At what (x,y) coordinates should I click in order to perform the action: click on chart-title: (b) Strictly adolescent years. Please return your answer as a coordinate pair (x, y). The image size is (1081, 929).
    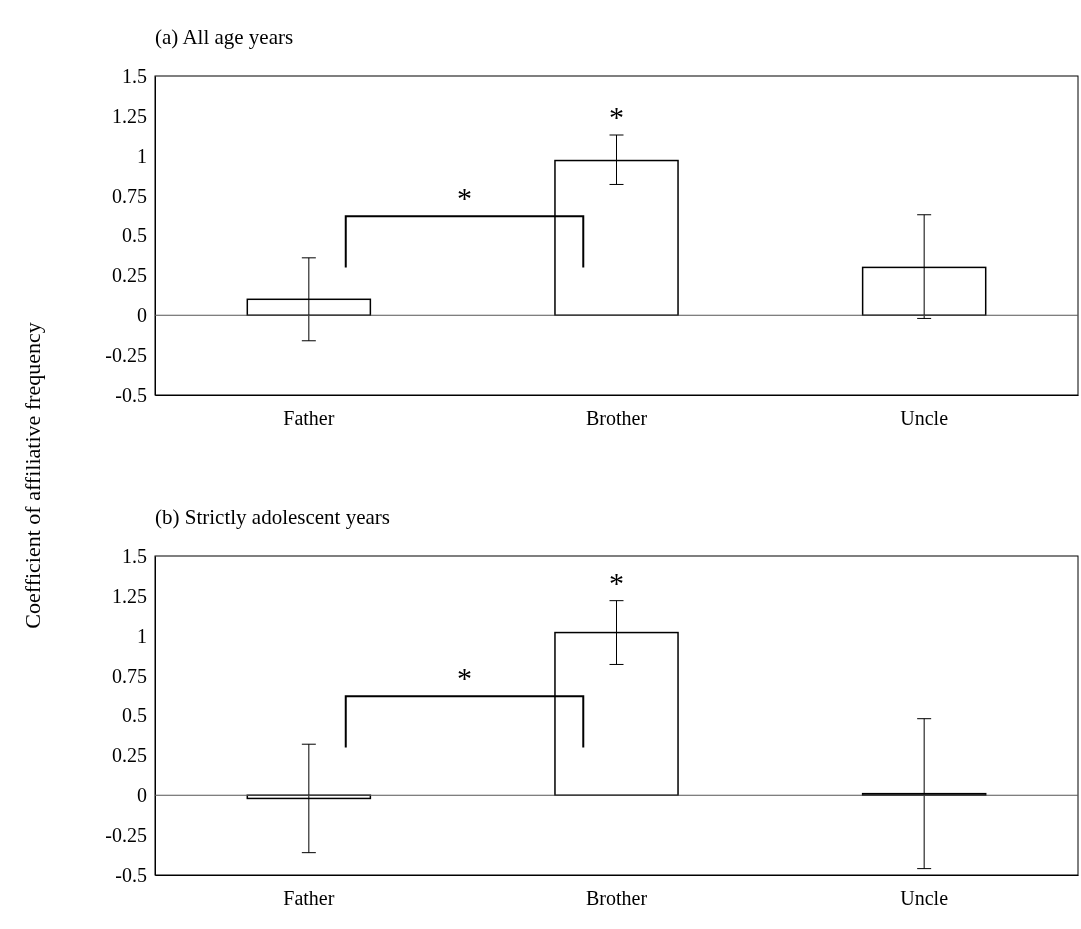
    Looking at the image, I should click on (272, 517).